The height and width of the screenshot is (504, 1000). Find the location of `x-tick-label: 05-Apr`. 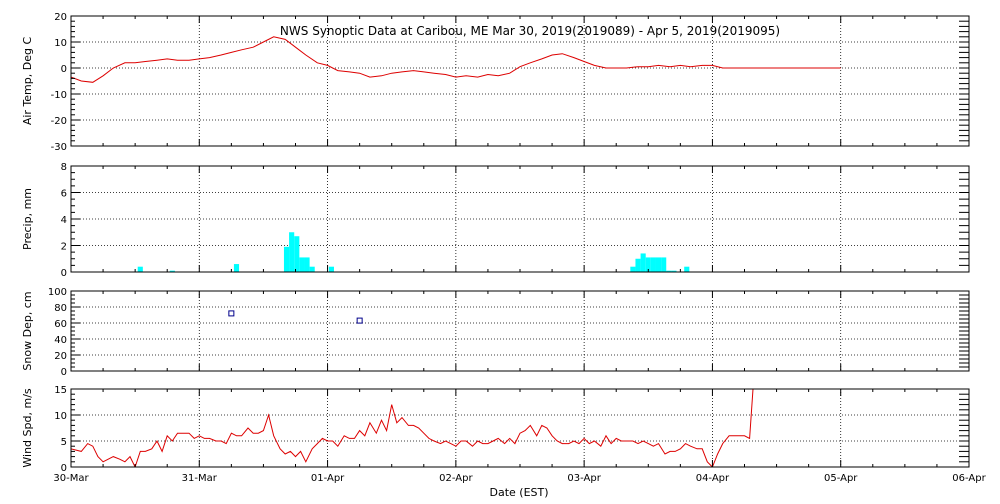

x-tick-label: 05-Apr is located at coordinates (841, 478).